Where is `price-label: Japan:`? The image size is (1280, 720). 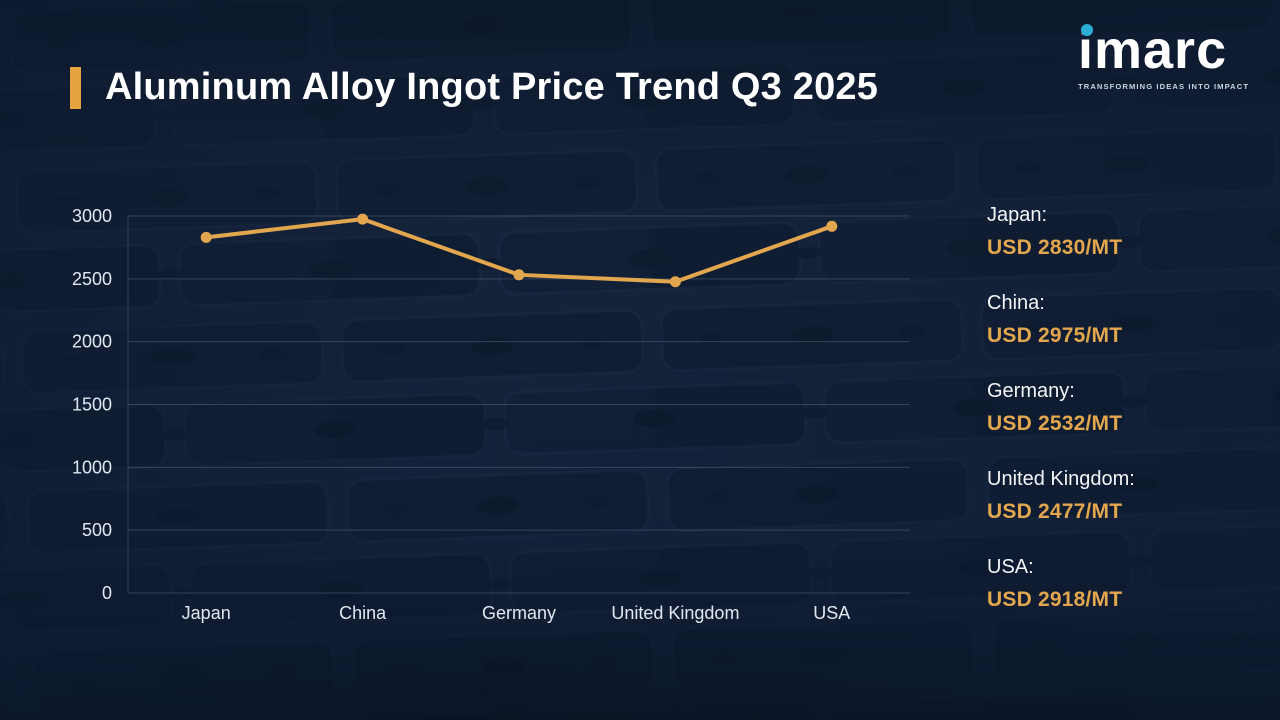 price-label: Japan: is located at coordinates (1017, 215).